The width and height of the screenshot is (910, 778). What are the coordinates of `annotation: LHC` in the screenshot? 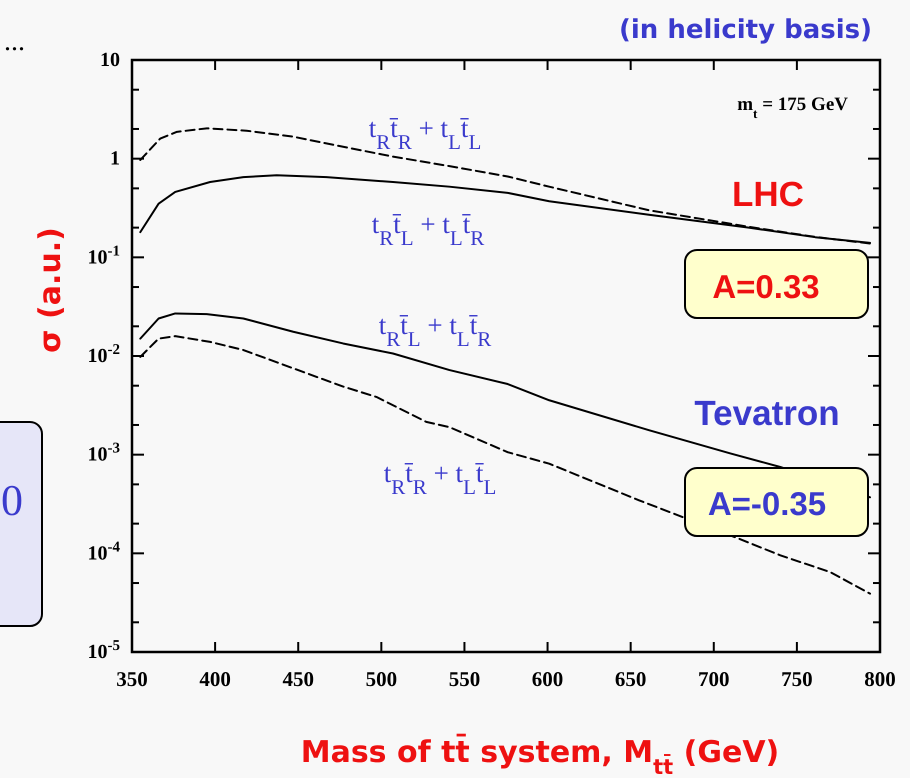 It's located at (768, 194).